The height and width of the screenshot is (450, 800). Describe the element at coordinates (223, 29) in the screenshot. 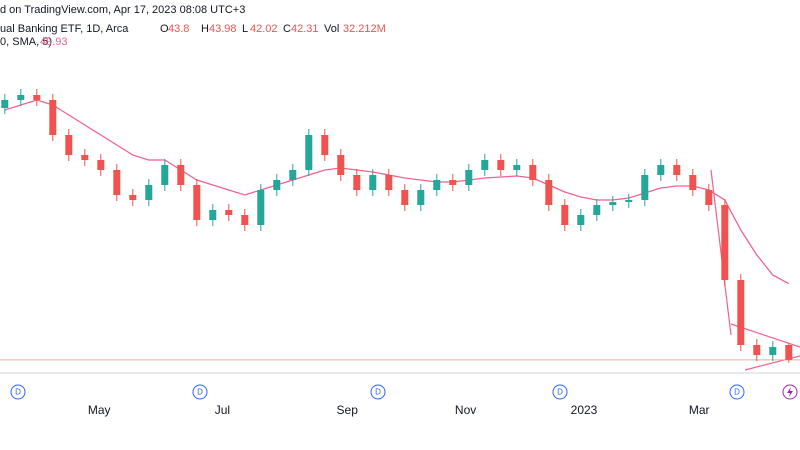

I see `ohlc-value: 43.98` at that location.